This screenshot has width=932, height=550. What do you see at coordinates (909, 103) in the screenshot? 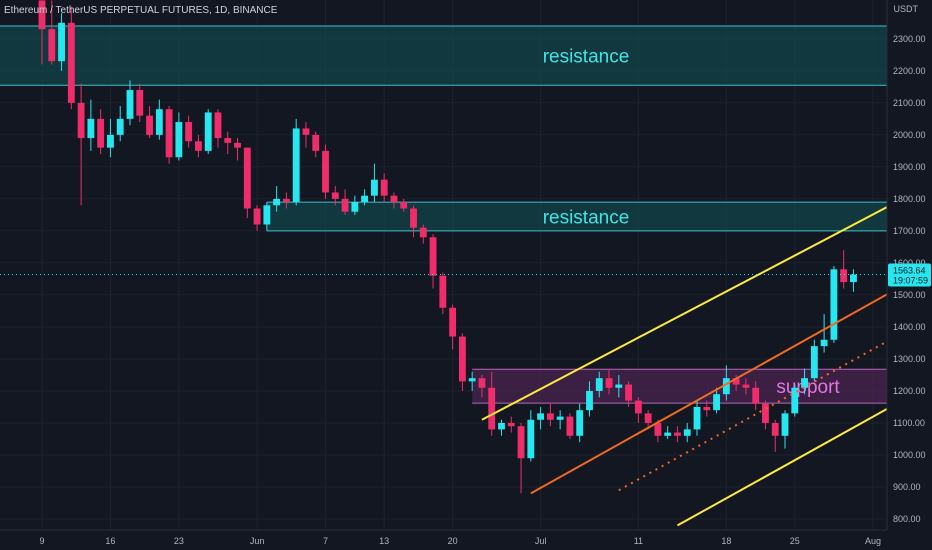
I see `y-tick-label: 2100.00` at bounding box center [909, 103].